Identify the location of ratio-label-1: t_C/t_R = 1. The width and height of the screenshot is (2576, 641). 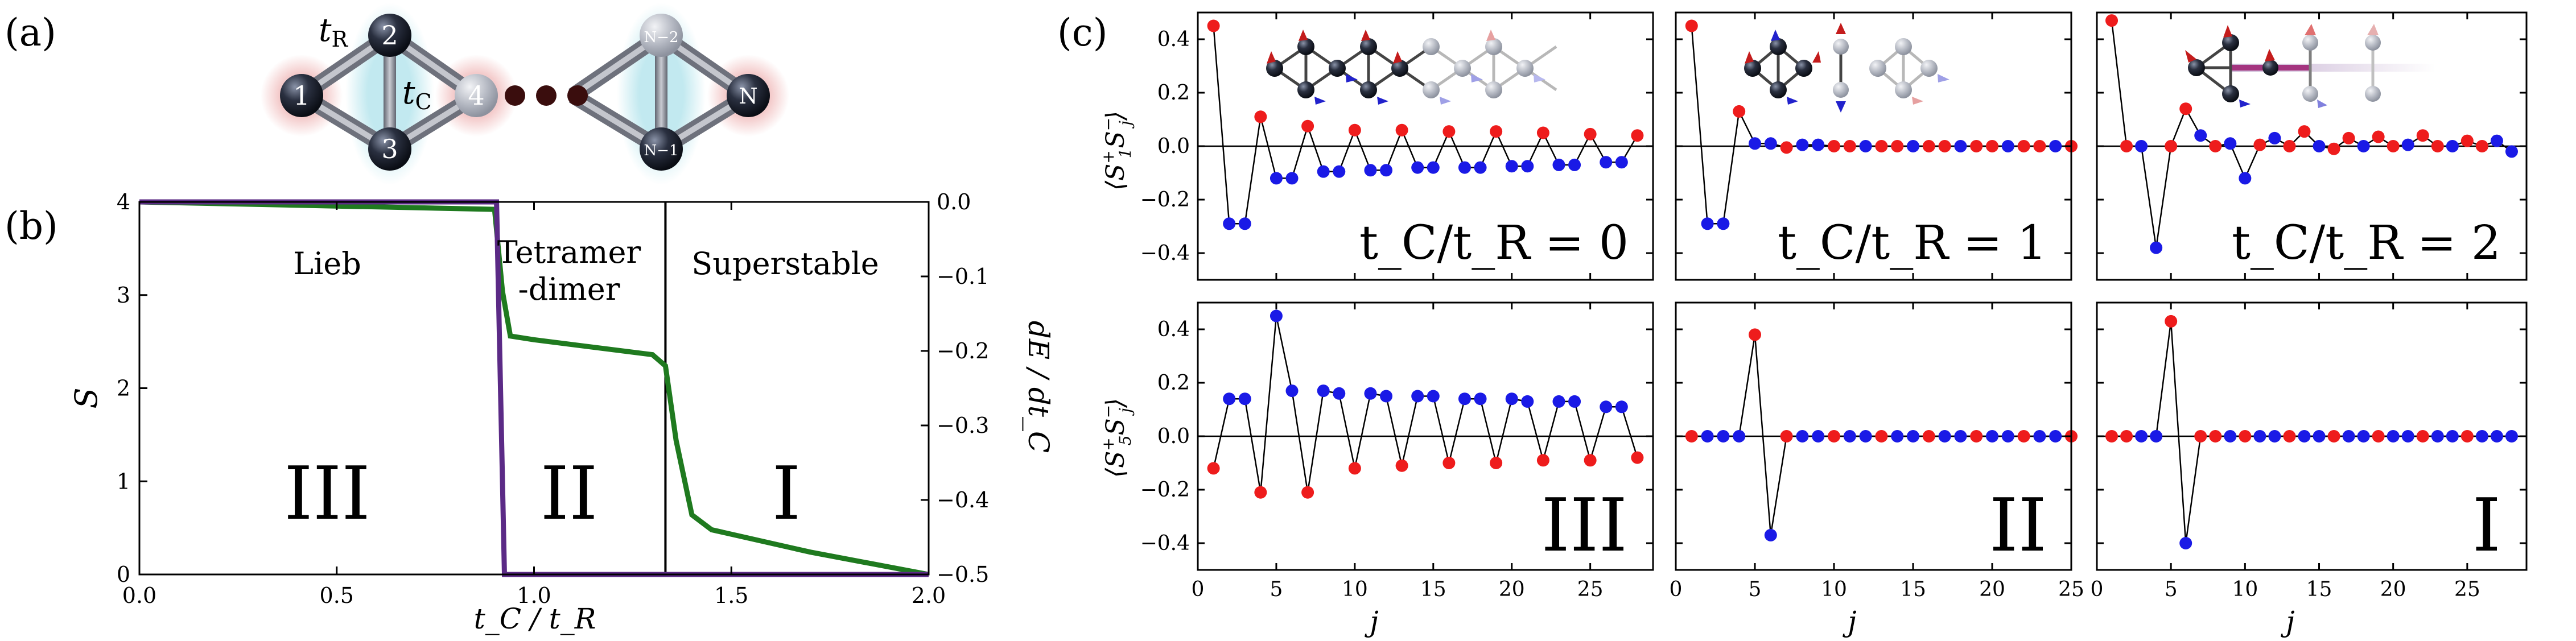
(1912, 243).